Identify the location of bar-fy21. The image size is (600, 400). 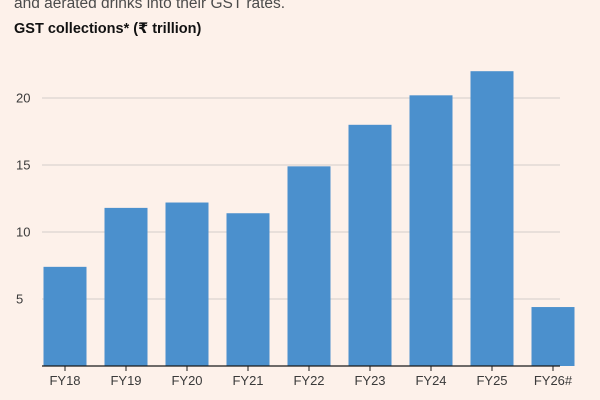
(248, 289).